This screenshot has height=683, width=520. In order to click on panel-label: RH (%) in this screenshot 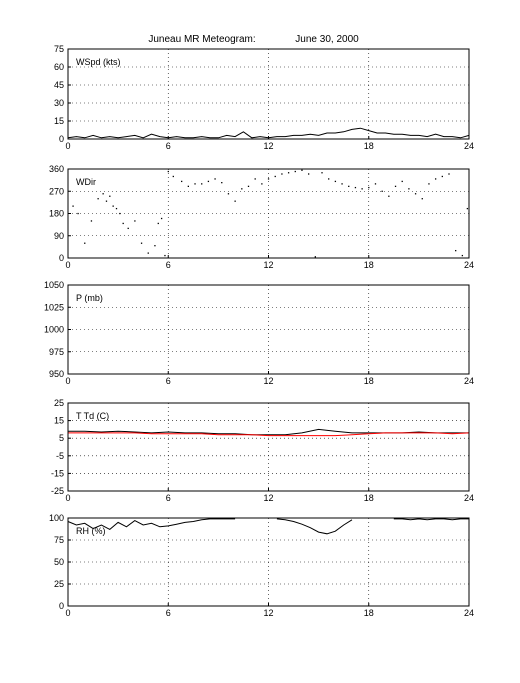, I will do `click(91, 531)`.